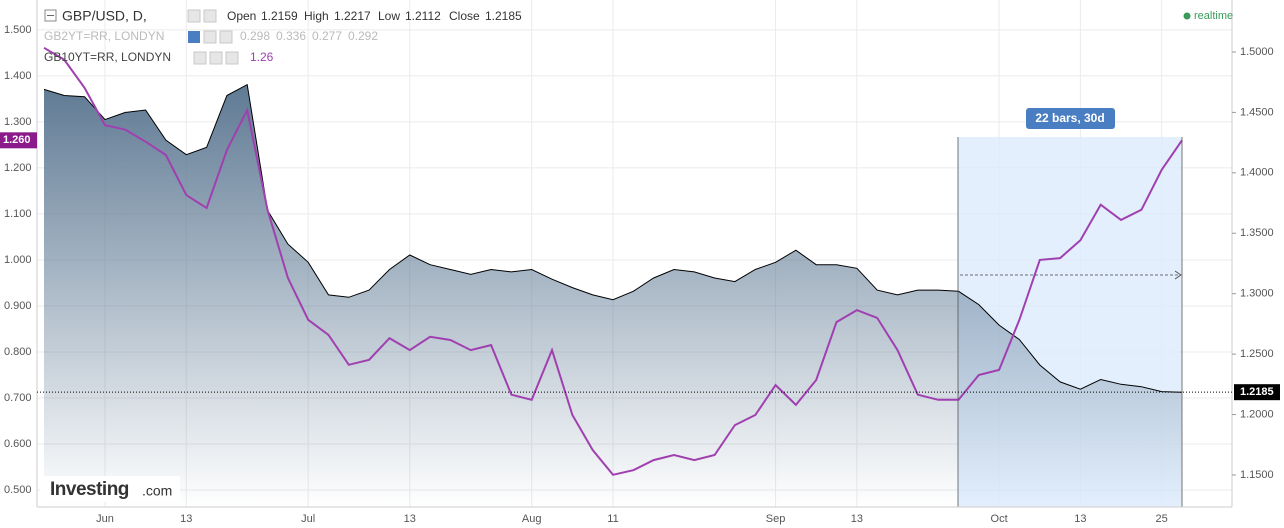  What do you see at coordinates (1257, 112) in the screenshot?
I see `y2-tick-label: 1.4500` at bounding box center [1257, 112].